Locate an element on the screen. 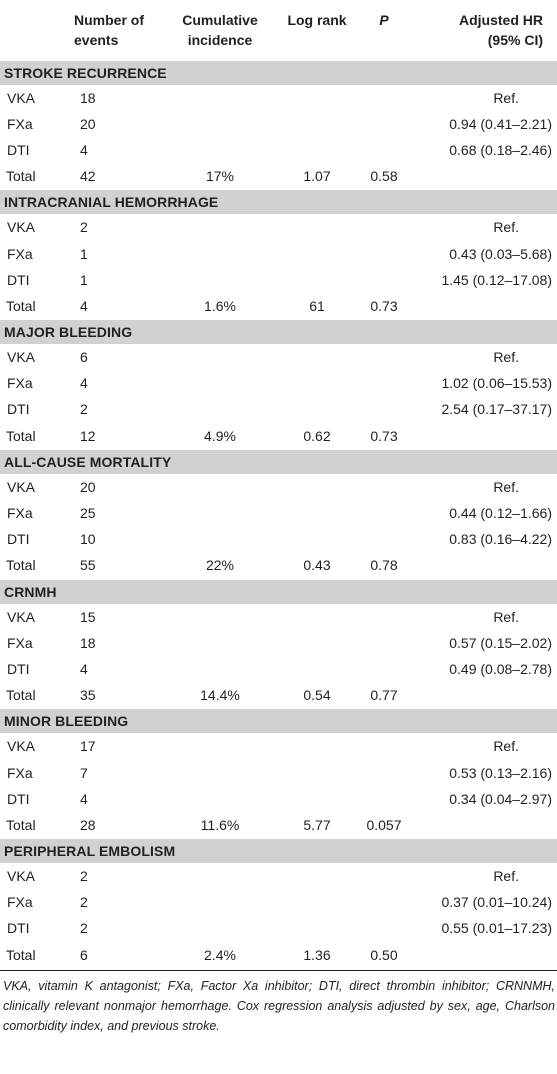  table-row: FXa 25 0.44 (0.12–1.66) is located at coordinates (278, 513).